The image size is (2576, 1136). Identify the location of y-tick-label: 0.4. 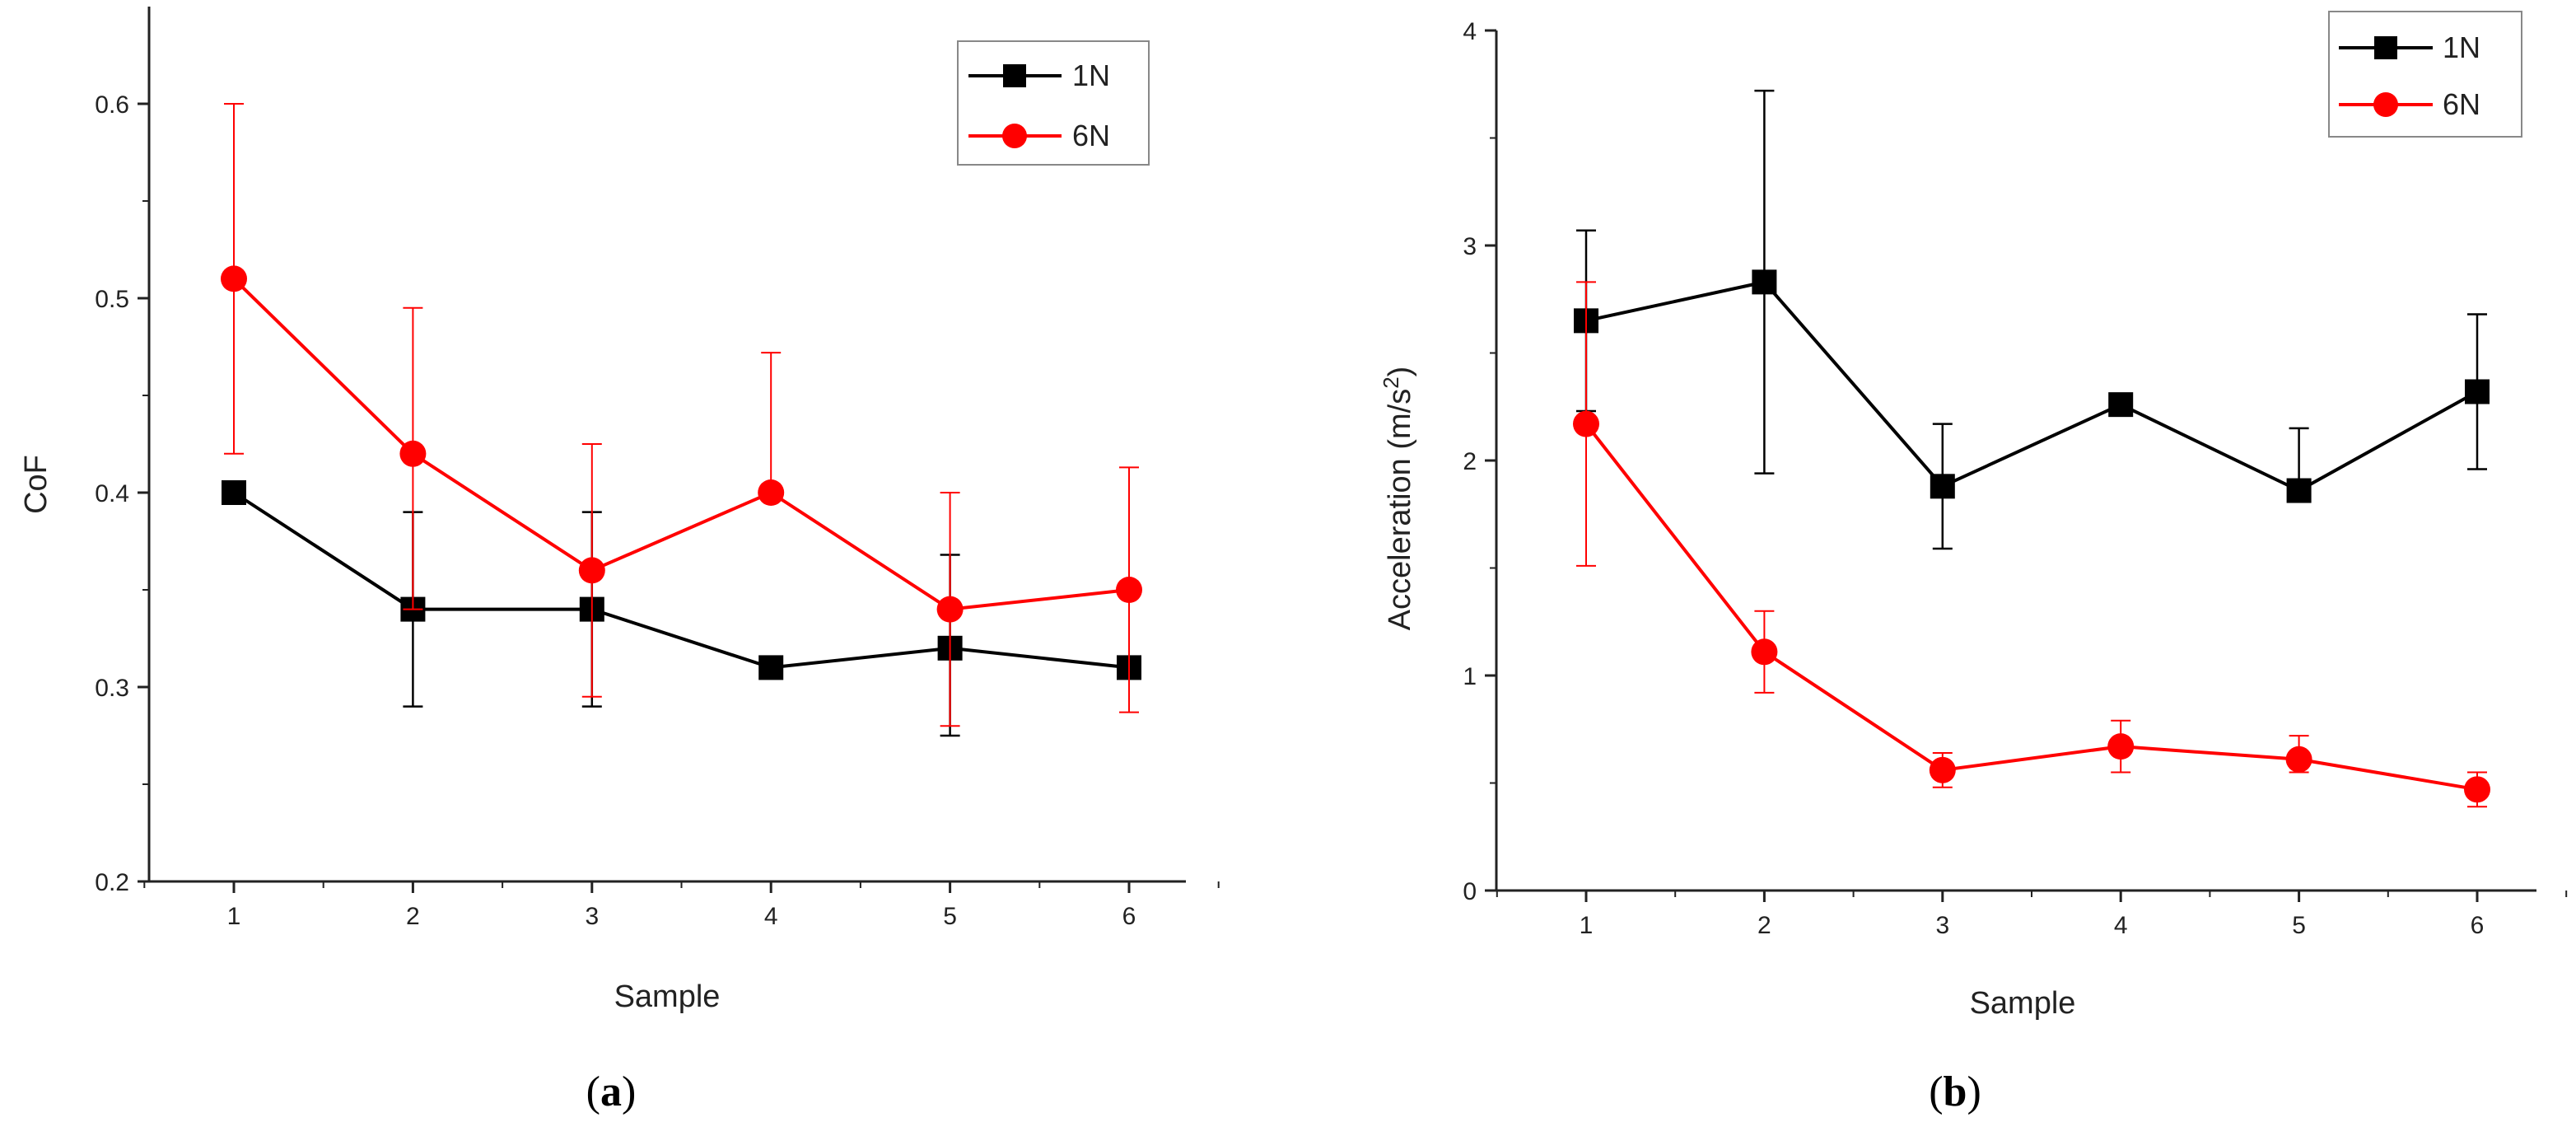
(112, 493).